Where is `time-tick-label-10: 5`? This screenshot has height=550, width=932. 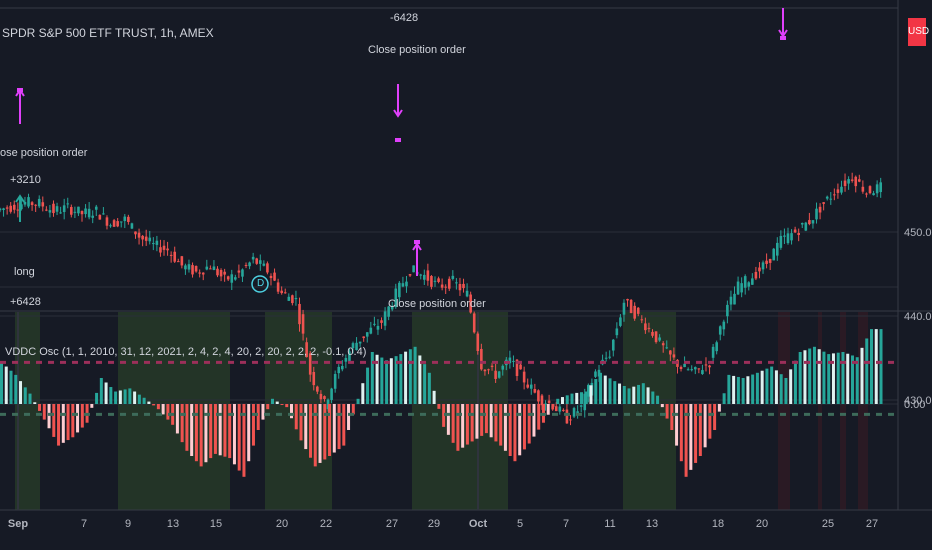
time-tick-label-10: 5 is located at coordinates (520, 524).